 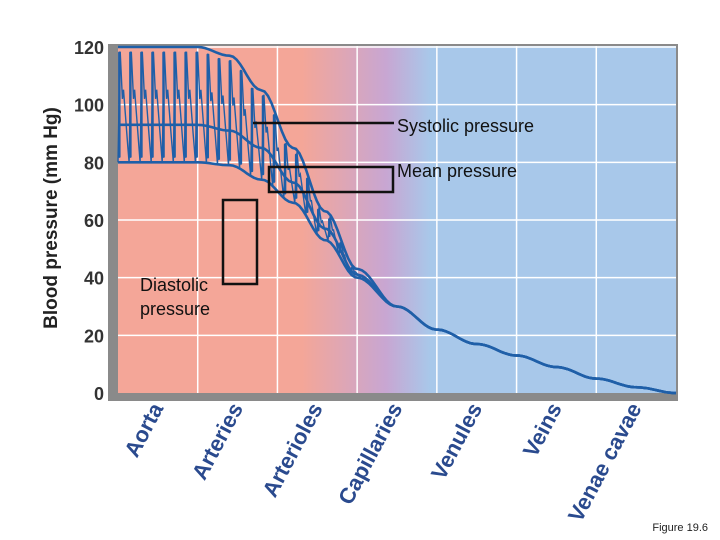 I want to click on svg-text: Systolic pressure, so click(x=465, y=126).